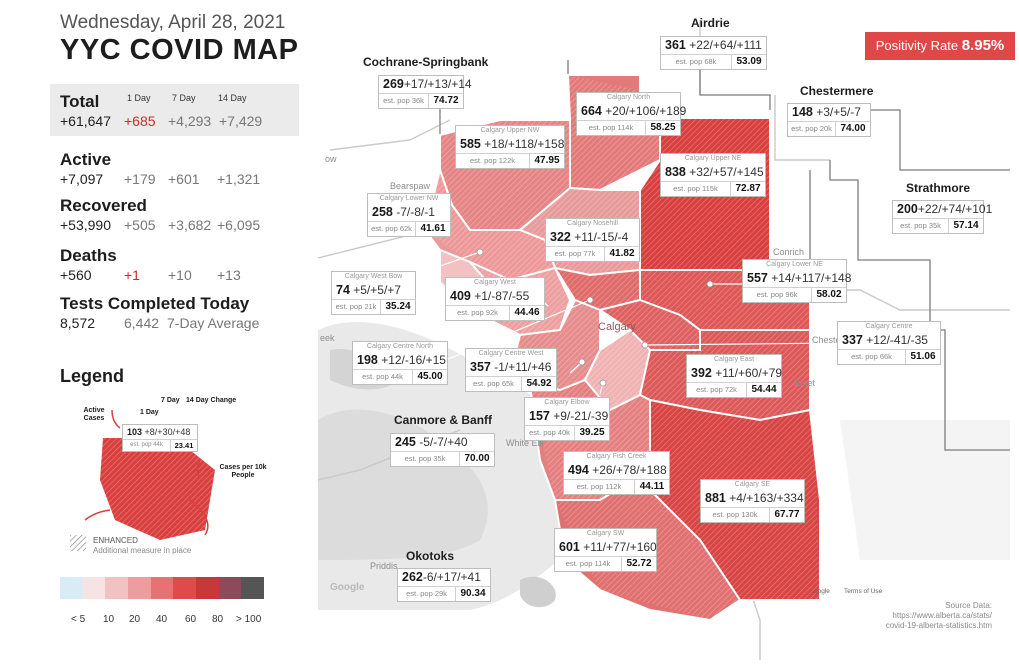 This screenshot has height=667, width=1019. I want to click on map-label-priddis: Priddis, so click(384, 566).